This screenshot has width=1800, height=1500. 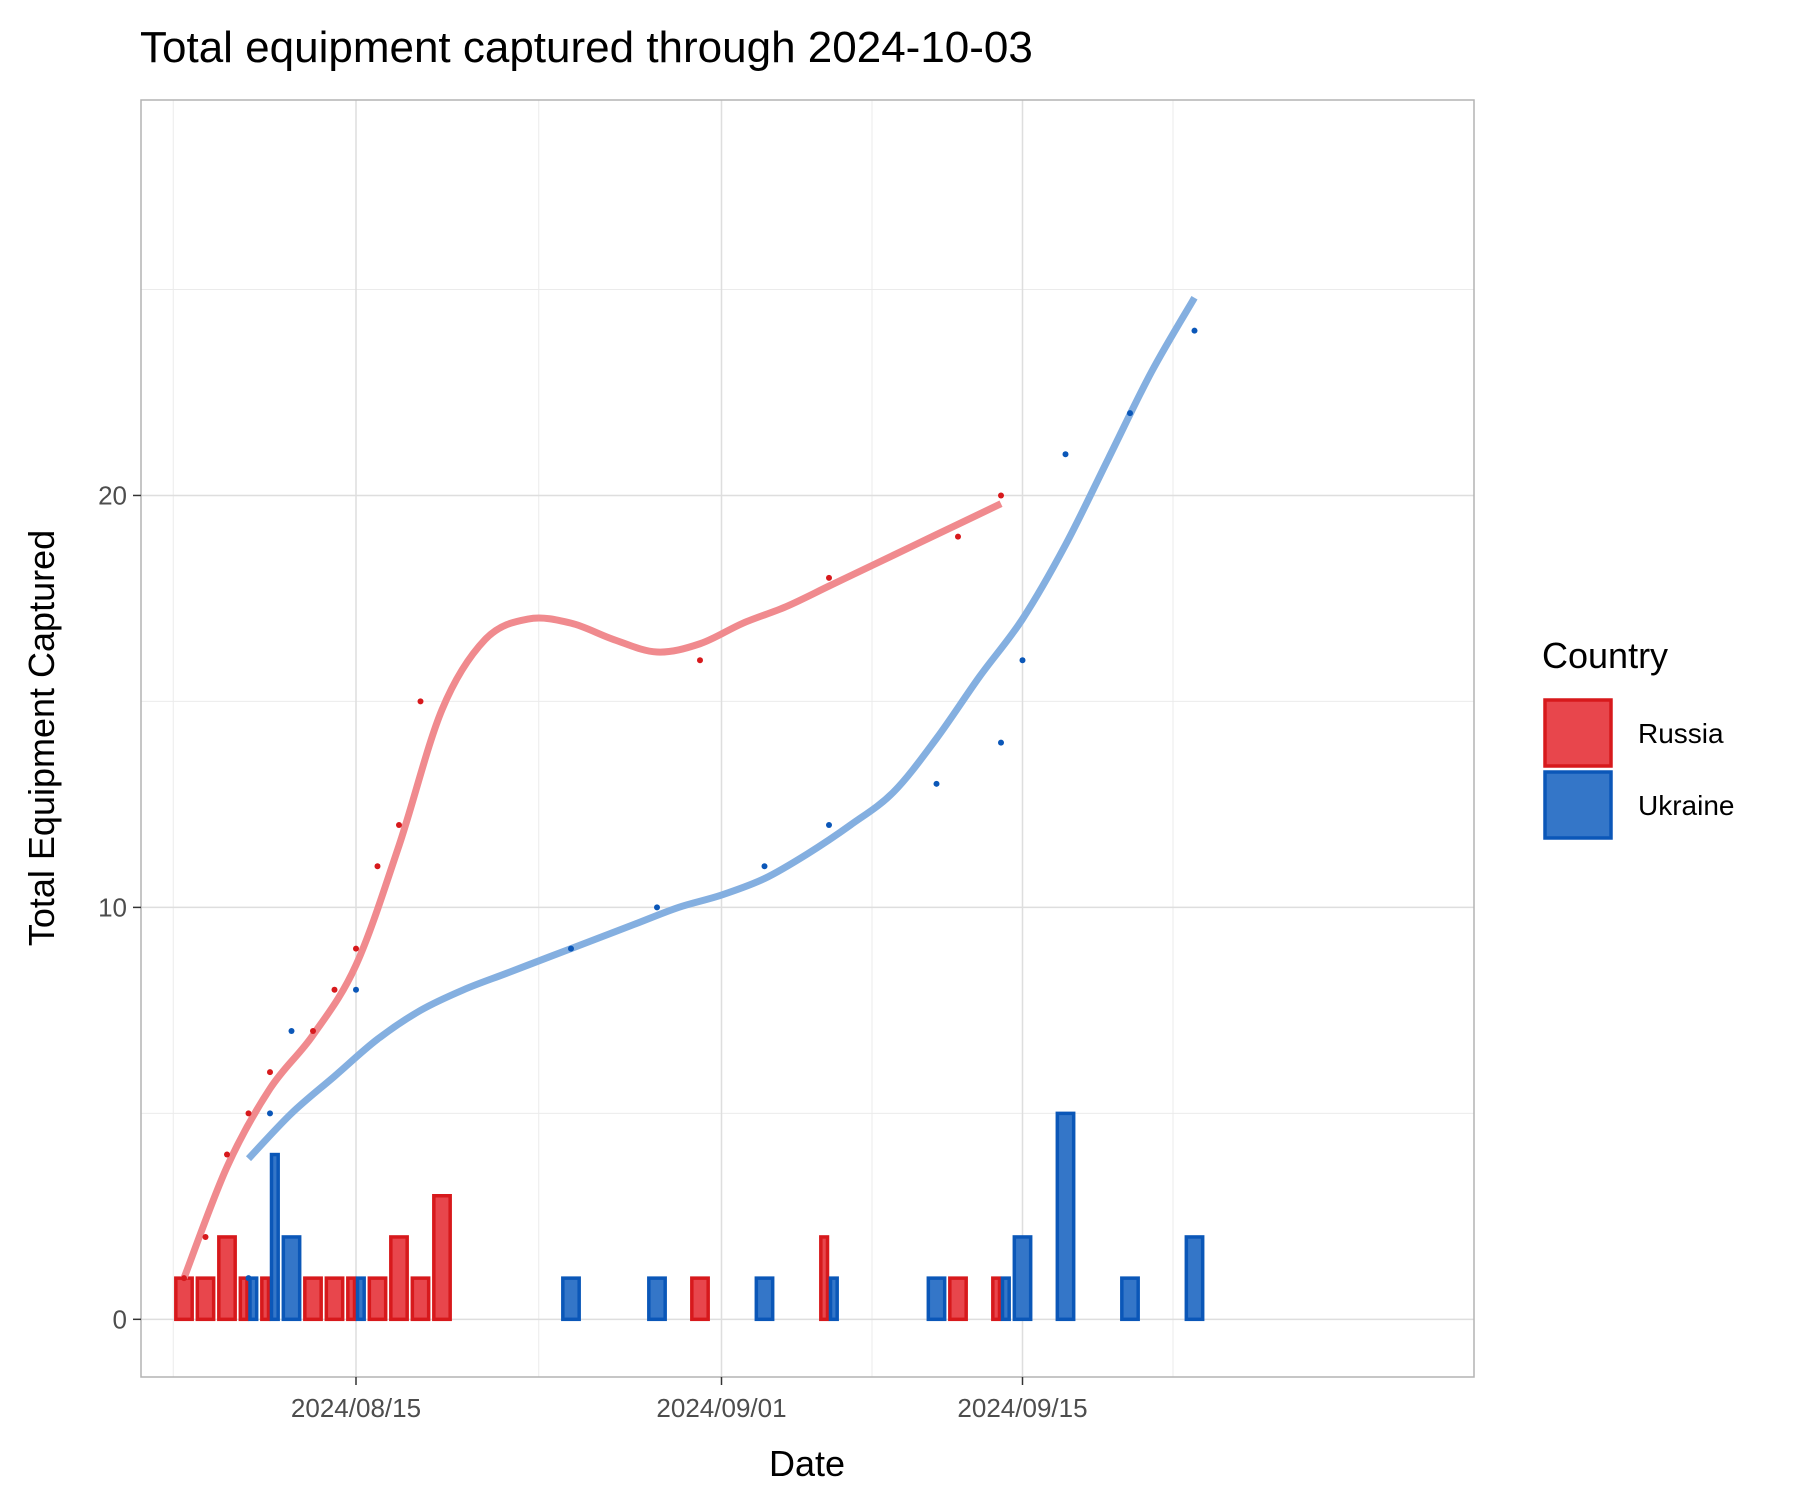 What do you see at coordinates (1022, 1408) in the screenshot?
I see `x-tick-label: 2024/09/15` at bounding box center [1022, 1408].